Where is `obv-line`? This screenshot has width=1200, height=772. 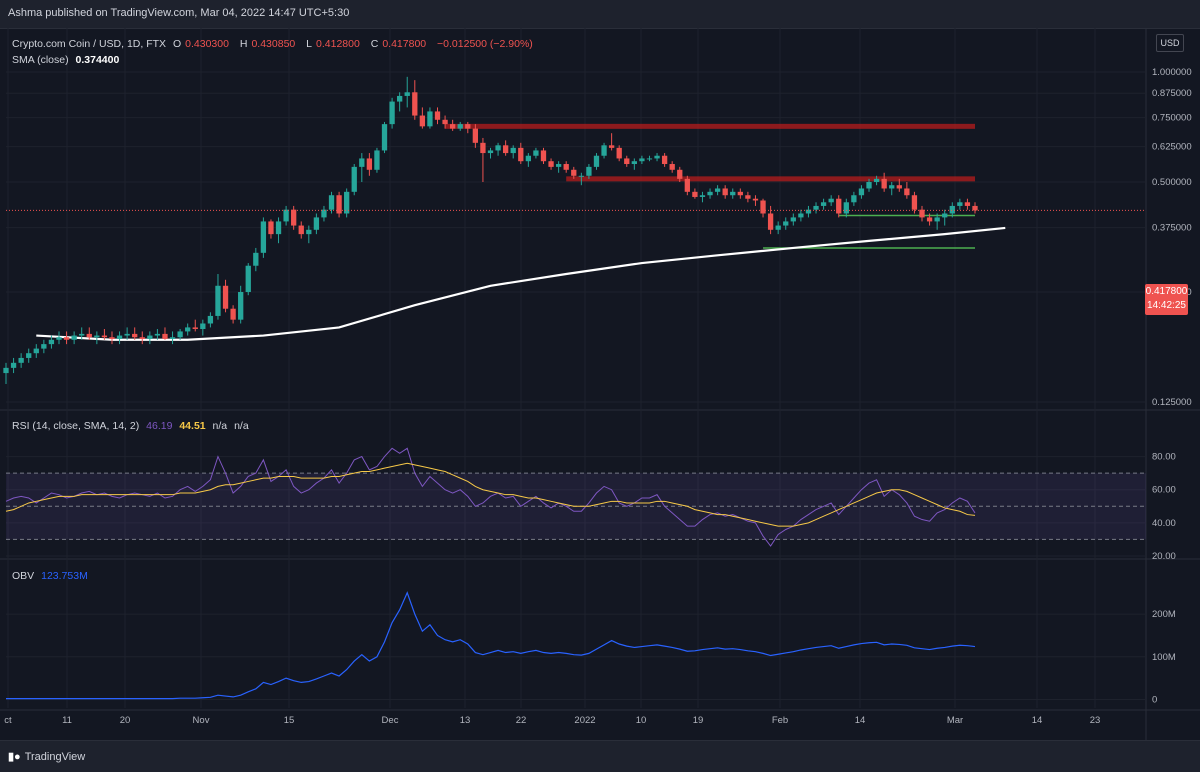 obv-line is located at coordinates (491, 645).